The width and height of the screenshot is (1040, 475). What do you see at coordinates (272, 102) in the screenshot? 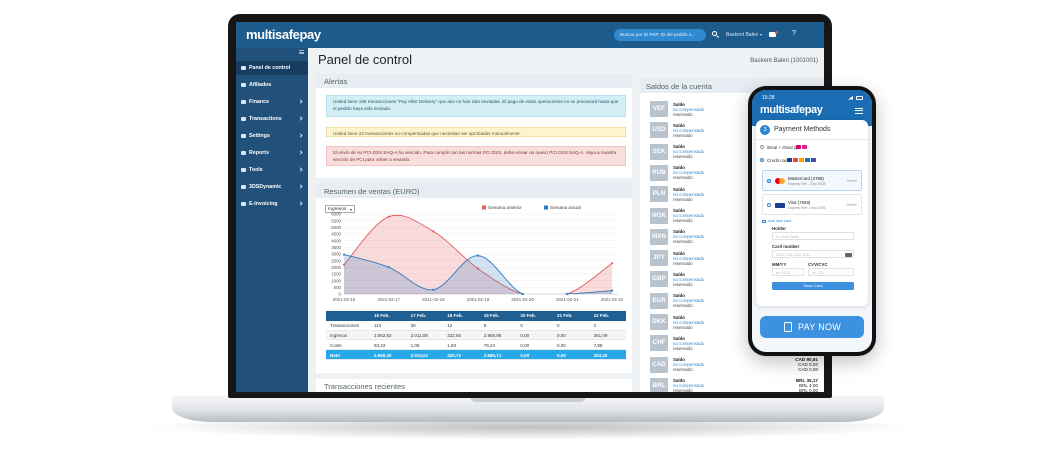
I see `nav-item: Finance` at bounding box center [272, 102].